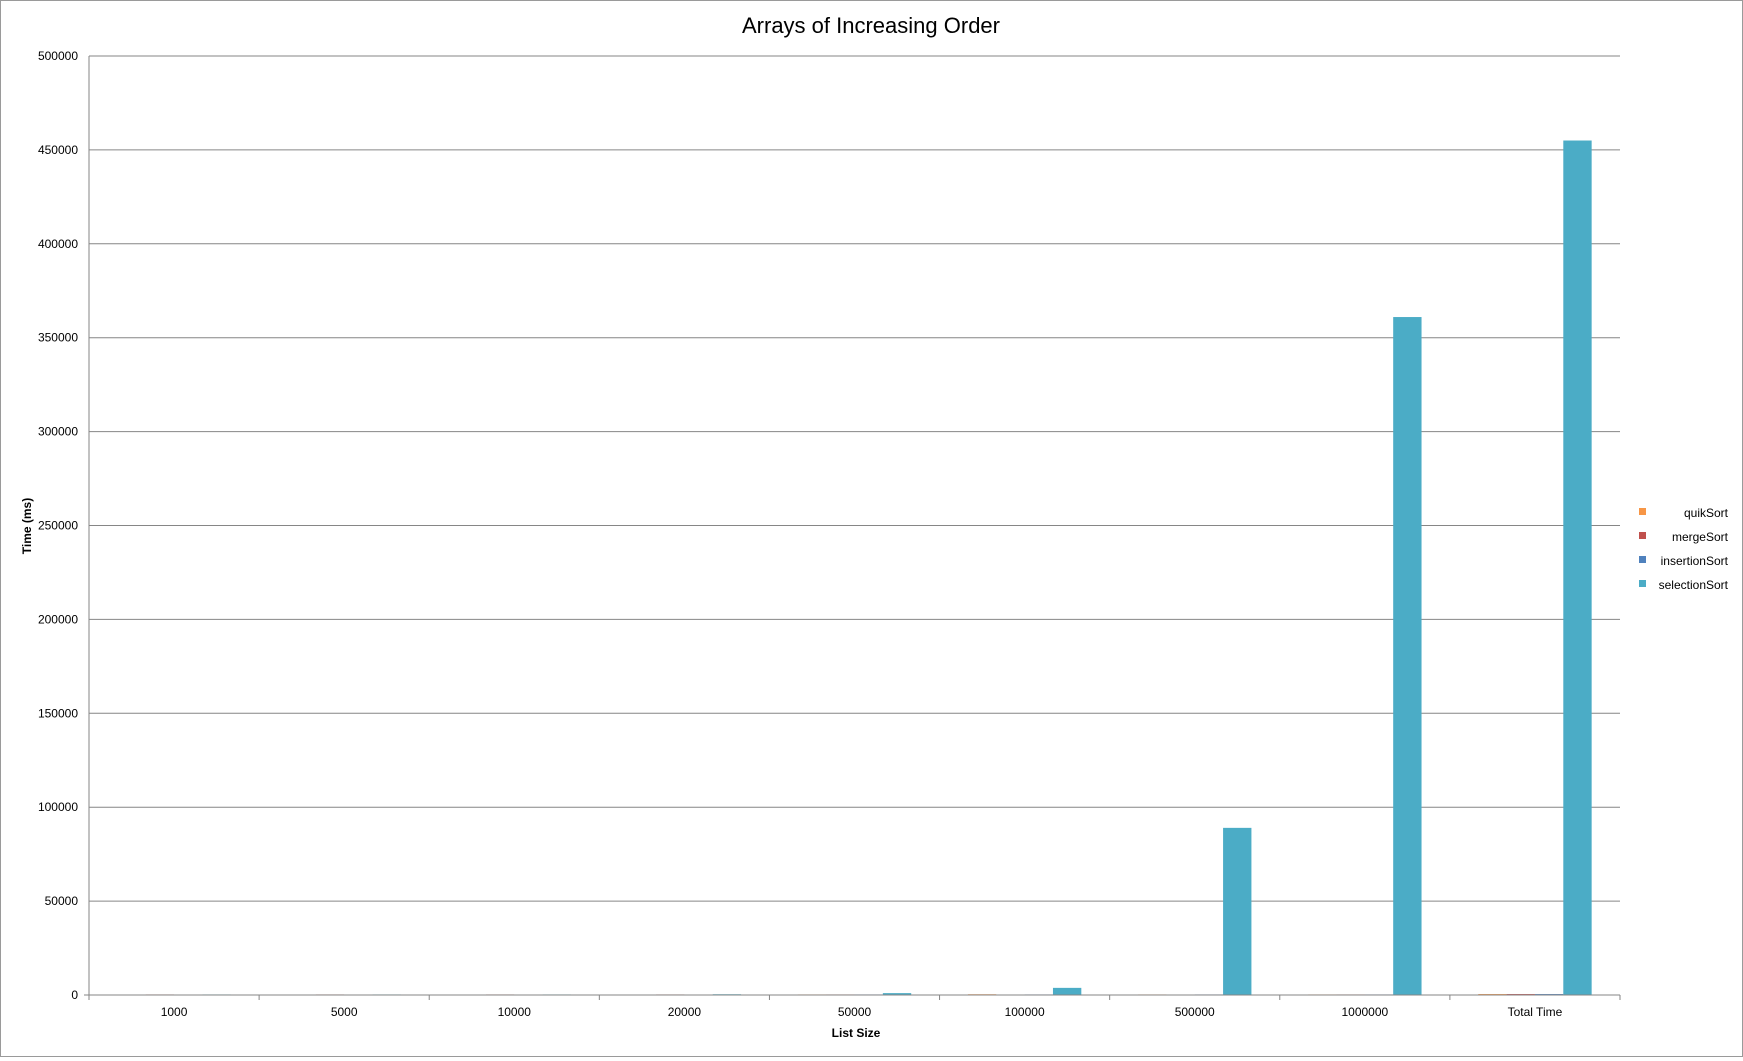 This screenshot has height=1061, width=1743. What do you see at coordinates (1025, 1012) in the screenshot?
I see `x-tick-label: 100000` at bounding box center [1025, 1012].